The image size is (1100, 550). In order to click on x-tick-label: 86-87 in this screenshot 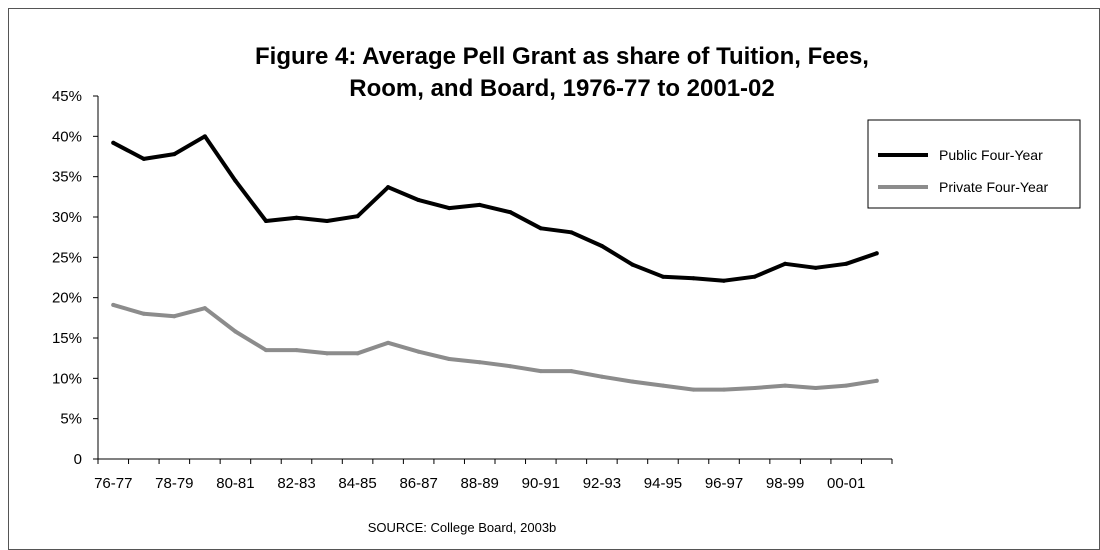, I will do `click(418, 483)`.